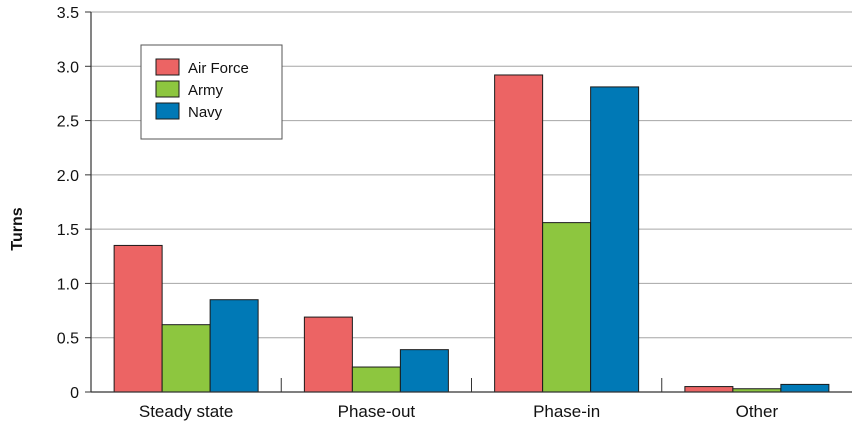 The height and width of the screenshot is (426, 854). What do you see at coordinates (377, 411) in the screenshot?
I see `x-category-label: Phase-out` at bounding box center [377, 411].